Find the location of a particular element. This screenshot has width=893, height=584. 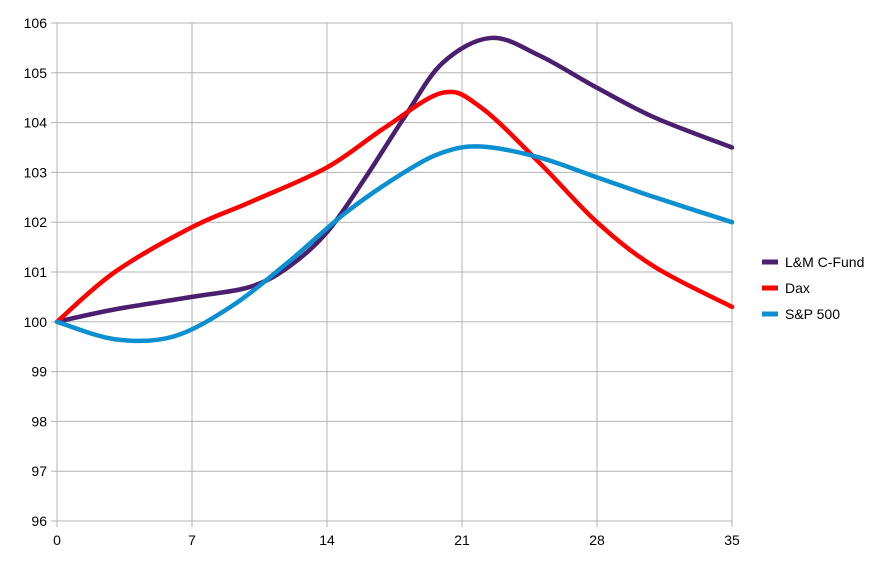

y-tick-label: 100 is located at coordinates (36, 322).